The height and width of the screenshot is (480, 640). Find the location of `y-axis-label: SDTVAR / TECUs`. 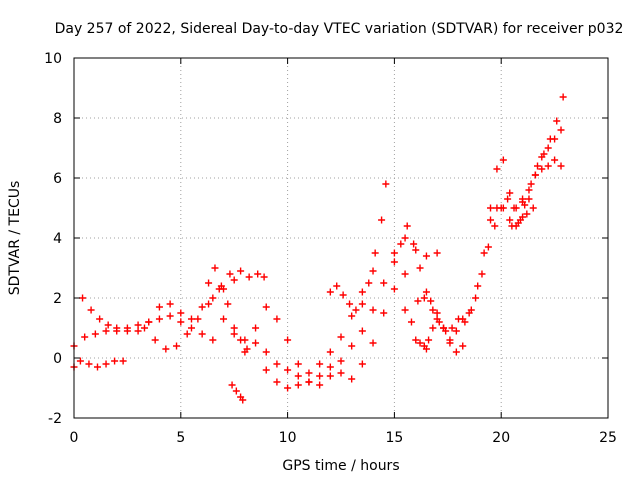

y-axis-label: SDTVAR / TECUs is located at coordinates (15, 238).